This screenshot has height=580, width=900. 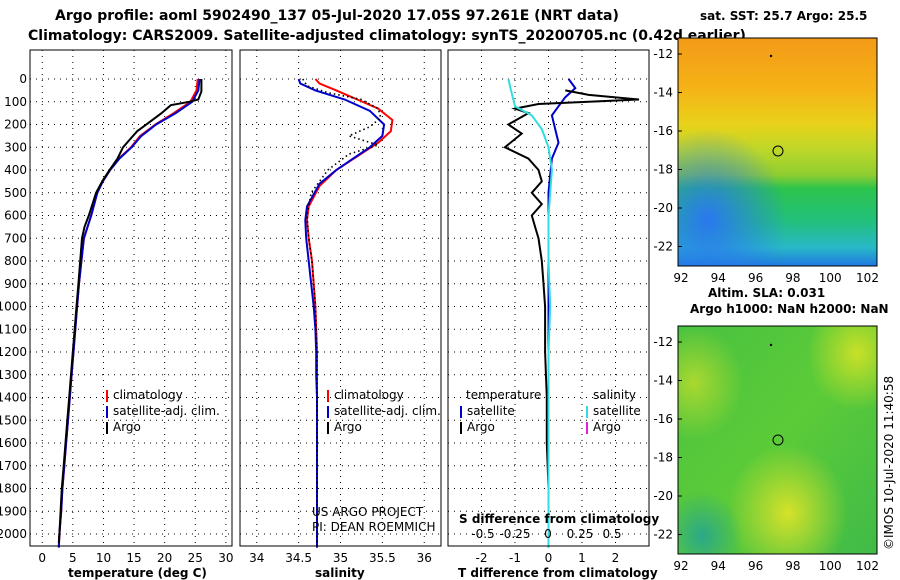 I want to click on lon-tick-label: 96, so click(x=755, y=566).